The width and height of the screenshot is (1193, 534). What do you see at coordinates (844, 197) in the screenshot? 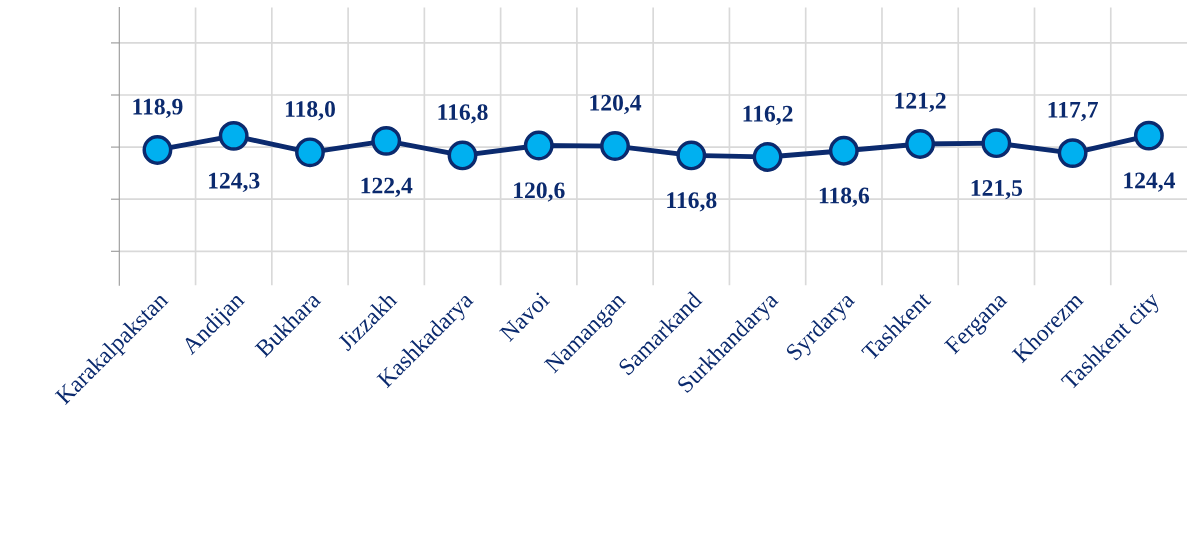
I see `data-label: 118,6` at bounding box center [844, 197].